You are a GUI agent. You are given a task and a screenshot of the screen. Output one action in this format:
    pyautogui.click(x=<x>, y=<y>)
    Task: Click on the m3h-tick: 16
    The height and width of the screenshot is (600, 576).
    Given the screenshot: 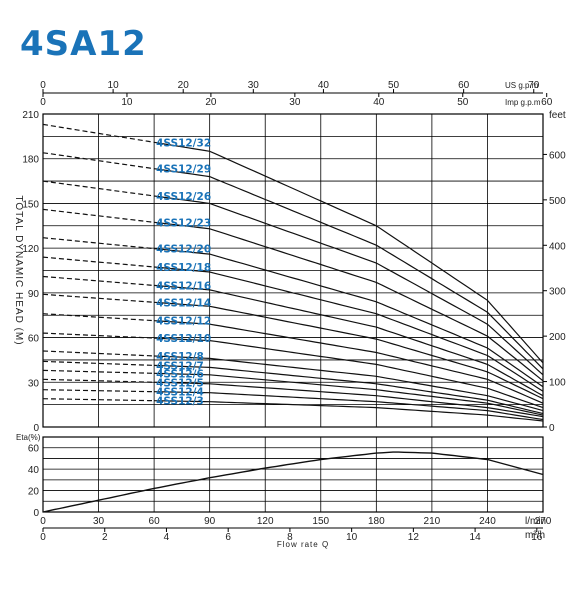 What is the action you would take?
    pyautogui.click(x=537, y=537)
    